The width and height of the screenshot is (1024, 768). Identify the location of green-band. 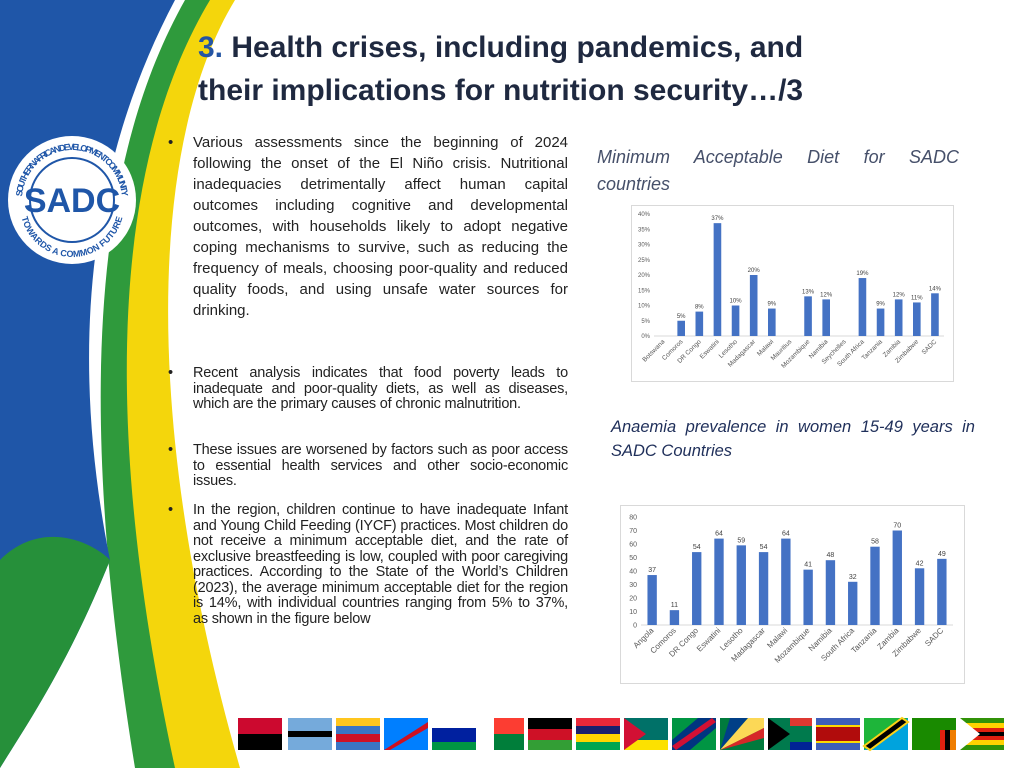
(55, 652).